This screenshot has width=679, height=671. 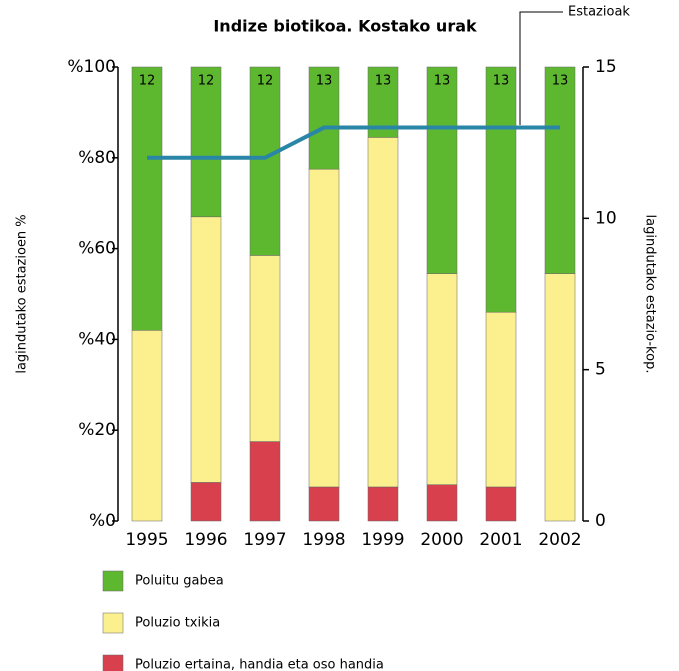 I want to click on legend-label: Poluzio txikia, so click(x=177, y=623).